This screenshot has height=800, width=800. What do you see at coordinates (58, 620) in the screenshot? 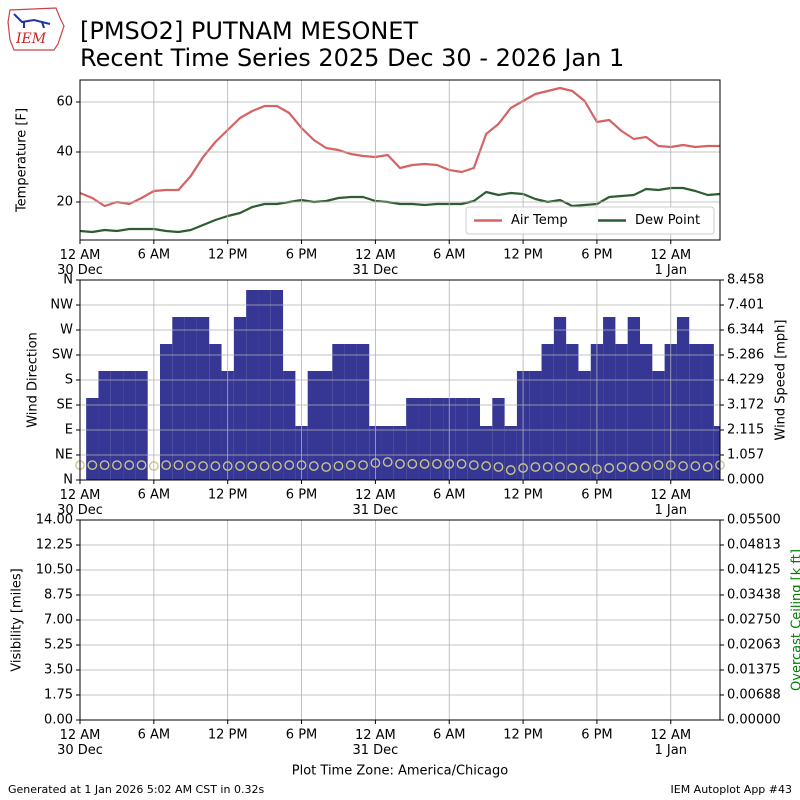
I see `y-tick-label: 7.00` at bounding box center [58, 620].